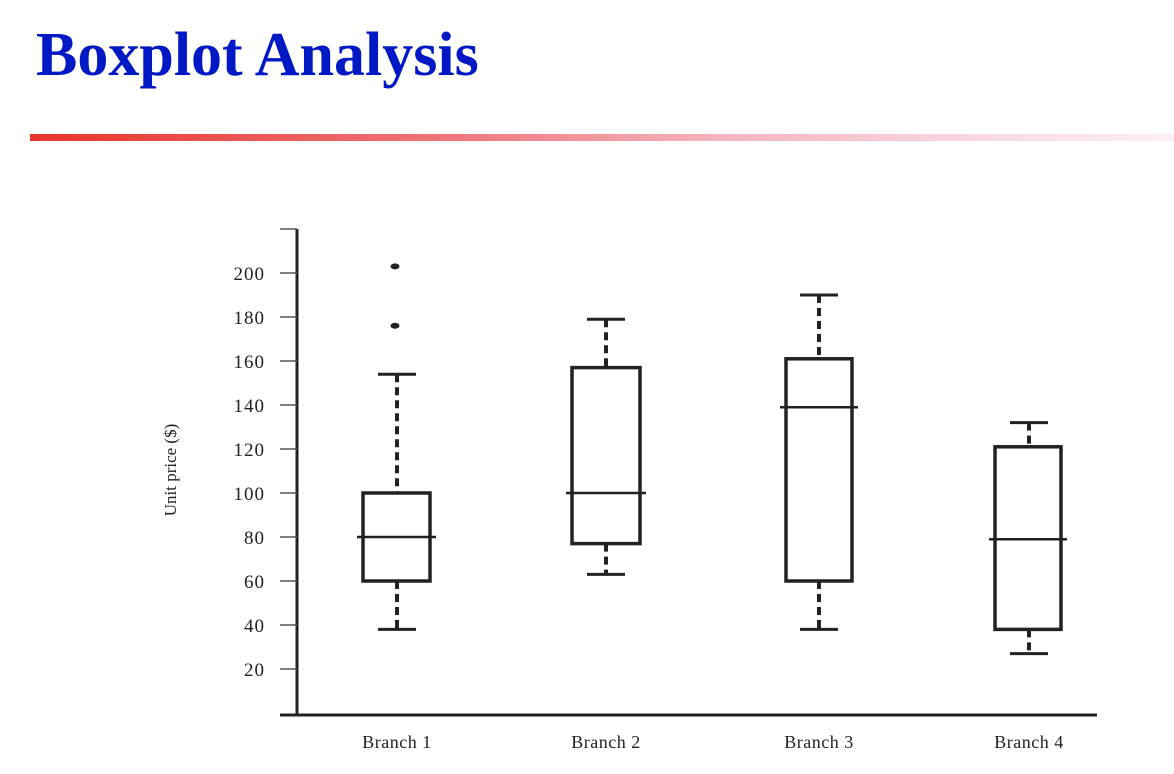 The image size is (1174, 774). I want to click on x-axis: Branch 1 Branch 2 Branch 3 Branch 4, so click(688, 732).